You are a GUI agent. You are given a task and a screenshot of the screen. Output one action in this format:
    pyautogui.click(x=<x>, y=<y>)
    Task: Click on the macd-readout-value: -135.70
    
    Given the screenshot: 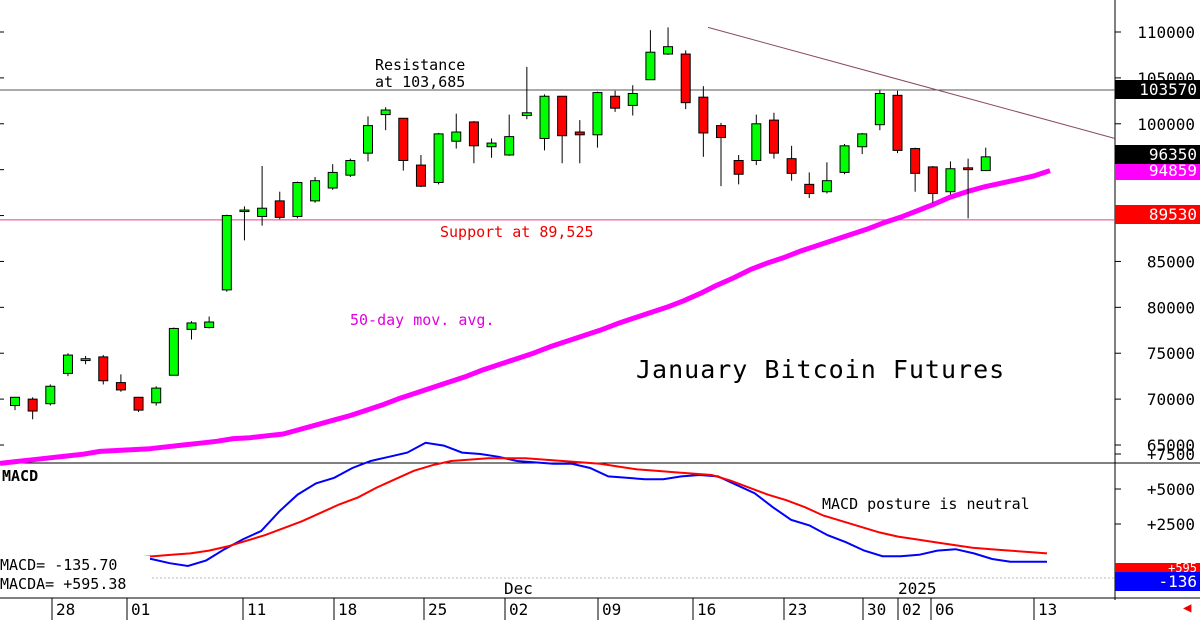 What is the action you would take?
    pyautogui.click(x=86, y=565)
    